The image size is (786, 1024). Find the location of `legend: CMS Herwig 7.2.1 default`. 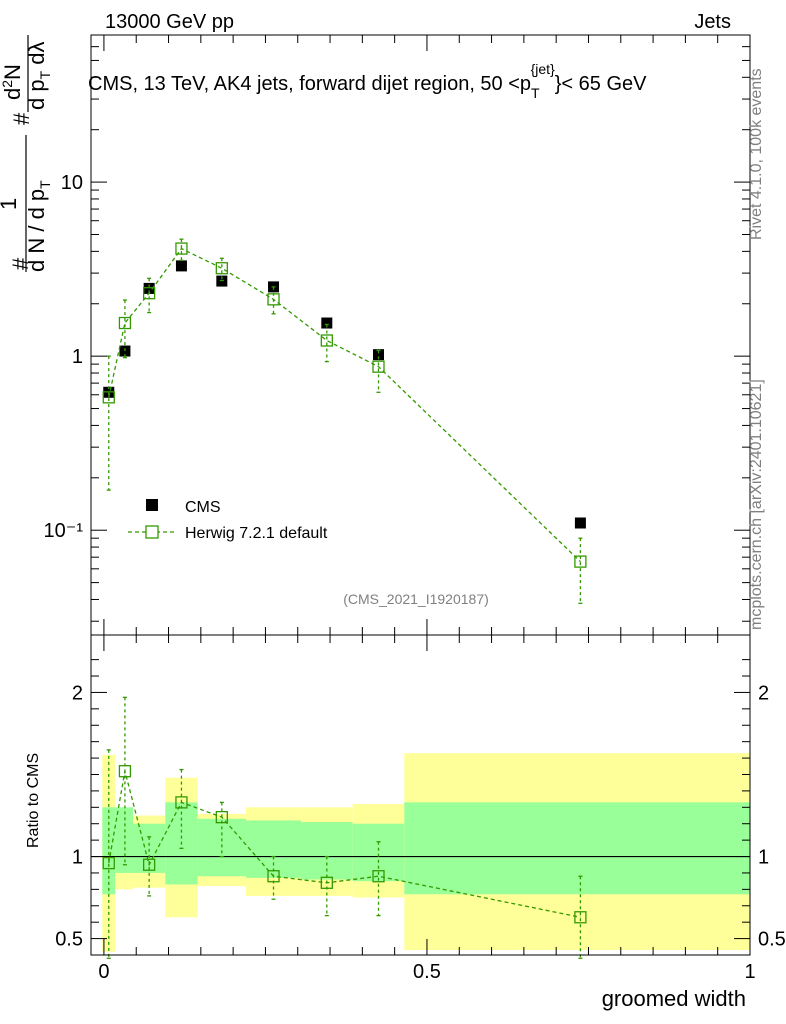

legend: CMS Herwig 7.2.1 default is located at coordinates (228, 520).